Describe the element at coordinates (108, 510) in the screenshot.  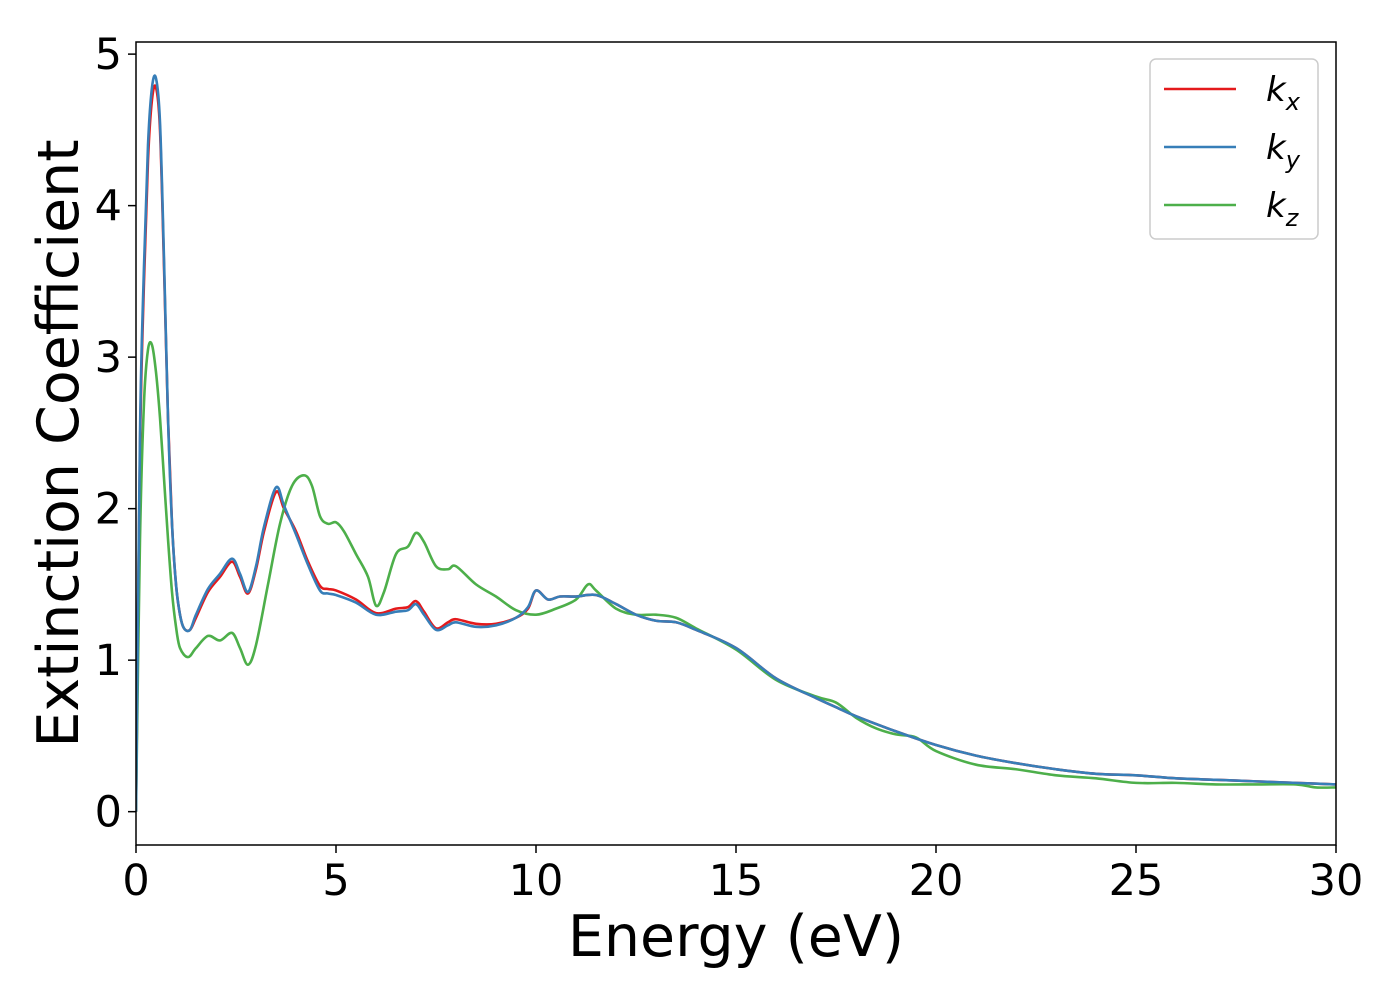
I see `y-tick-label: 2` at that location.